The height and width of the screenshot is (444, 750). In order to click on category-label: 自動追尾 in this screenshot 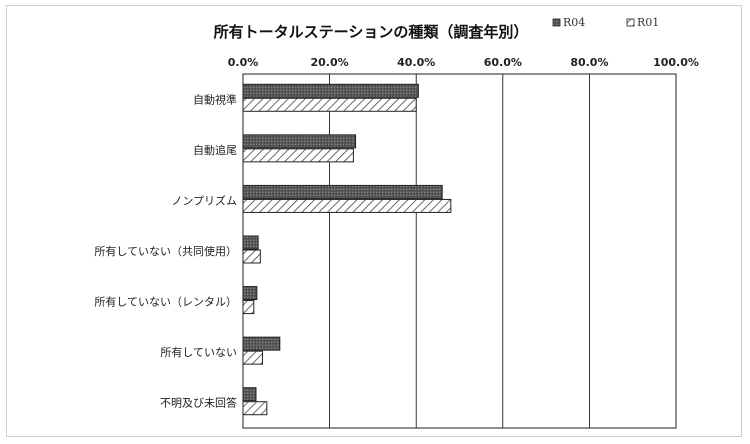, I will do `click(215, 150)`.